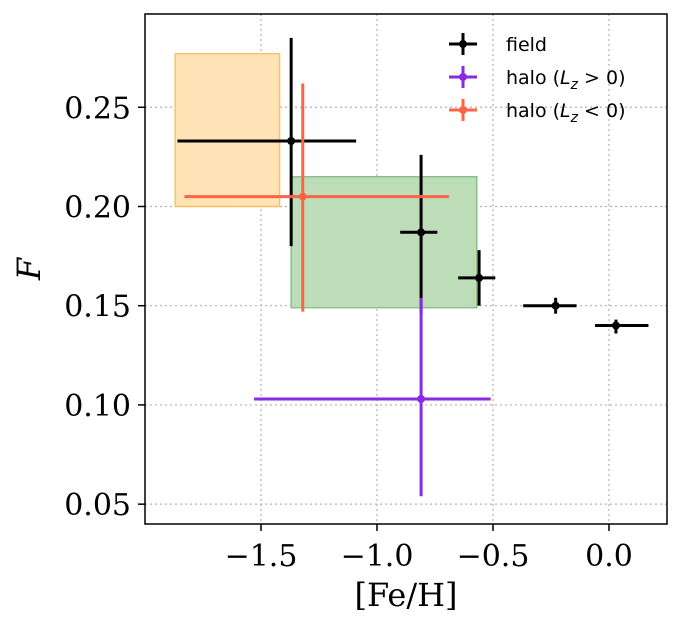 The width and height of the screenshot is (681, 627). Describe the element at coordinates (498, 44) in the screenshot. I see `legend-entry-0: field` at that location.